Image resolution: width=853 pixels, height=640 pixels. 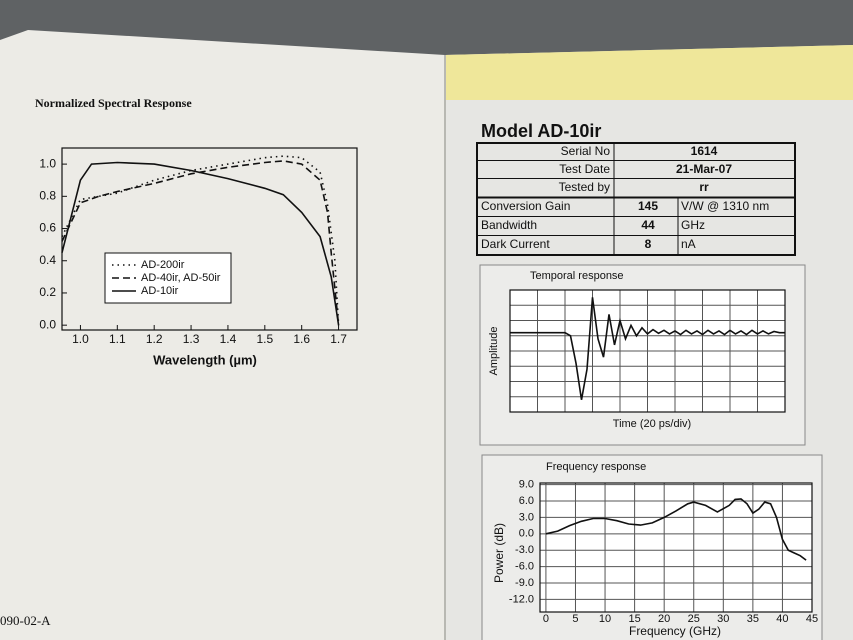 I want to click on table-value: 145, so click(x=648, y=206).